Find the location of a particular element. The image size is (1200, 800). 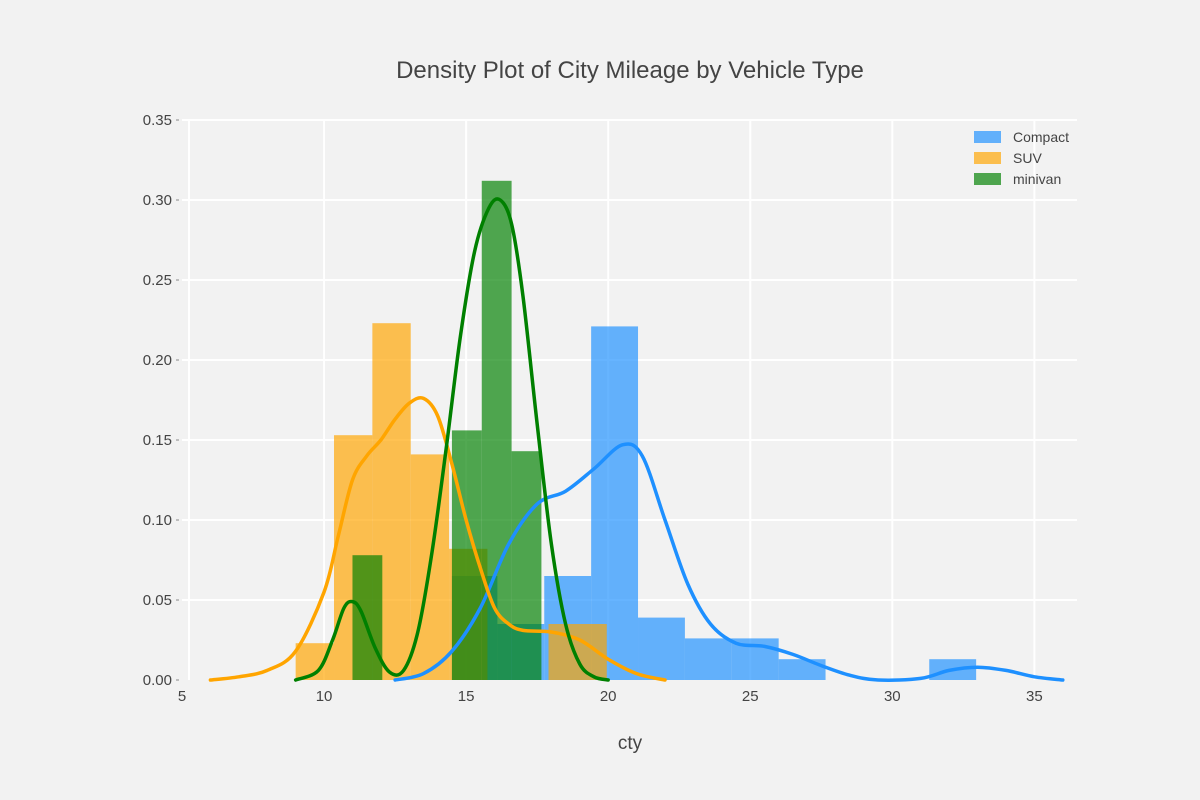

bars-suv is located at coordinates (451, 501).